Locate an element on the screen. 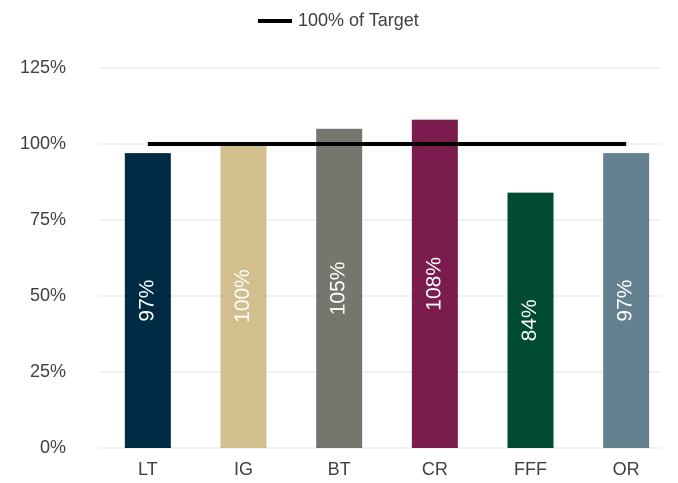 This screenshot has width=678, height=483. data-label: 105% is located at coordinates (338, 289).